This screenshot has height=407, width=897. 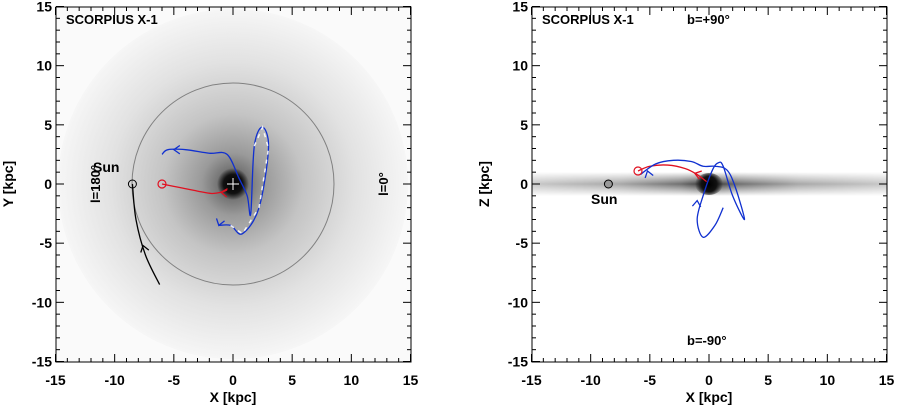 I want to click on left-orbit-marks, so click(x=198, y=204).